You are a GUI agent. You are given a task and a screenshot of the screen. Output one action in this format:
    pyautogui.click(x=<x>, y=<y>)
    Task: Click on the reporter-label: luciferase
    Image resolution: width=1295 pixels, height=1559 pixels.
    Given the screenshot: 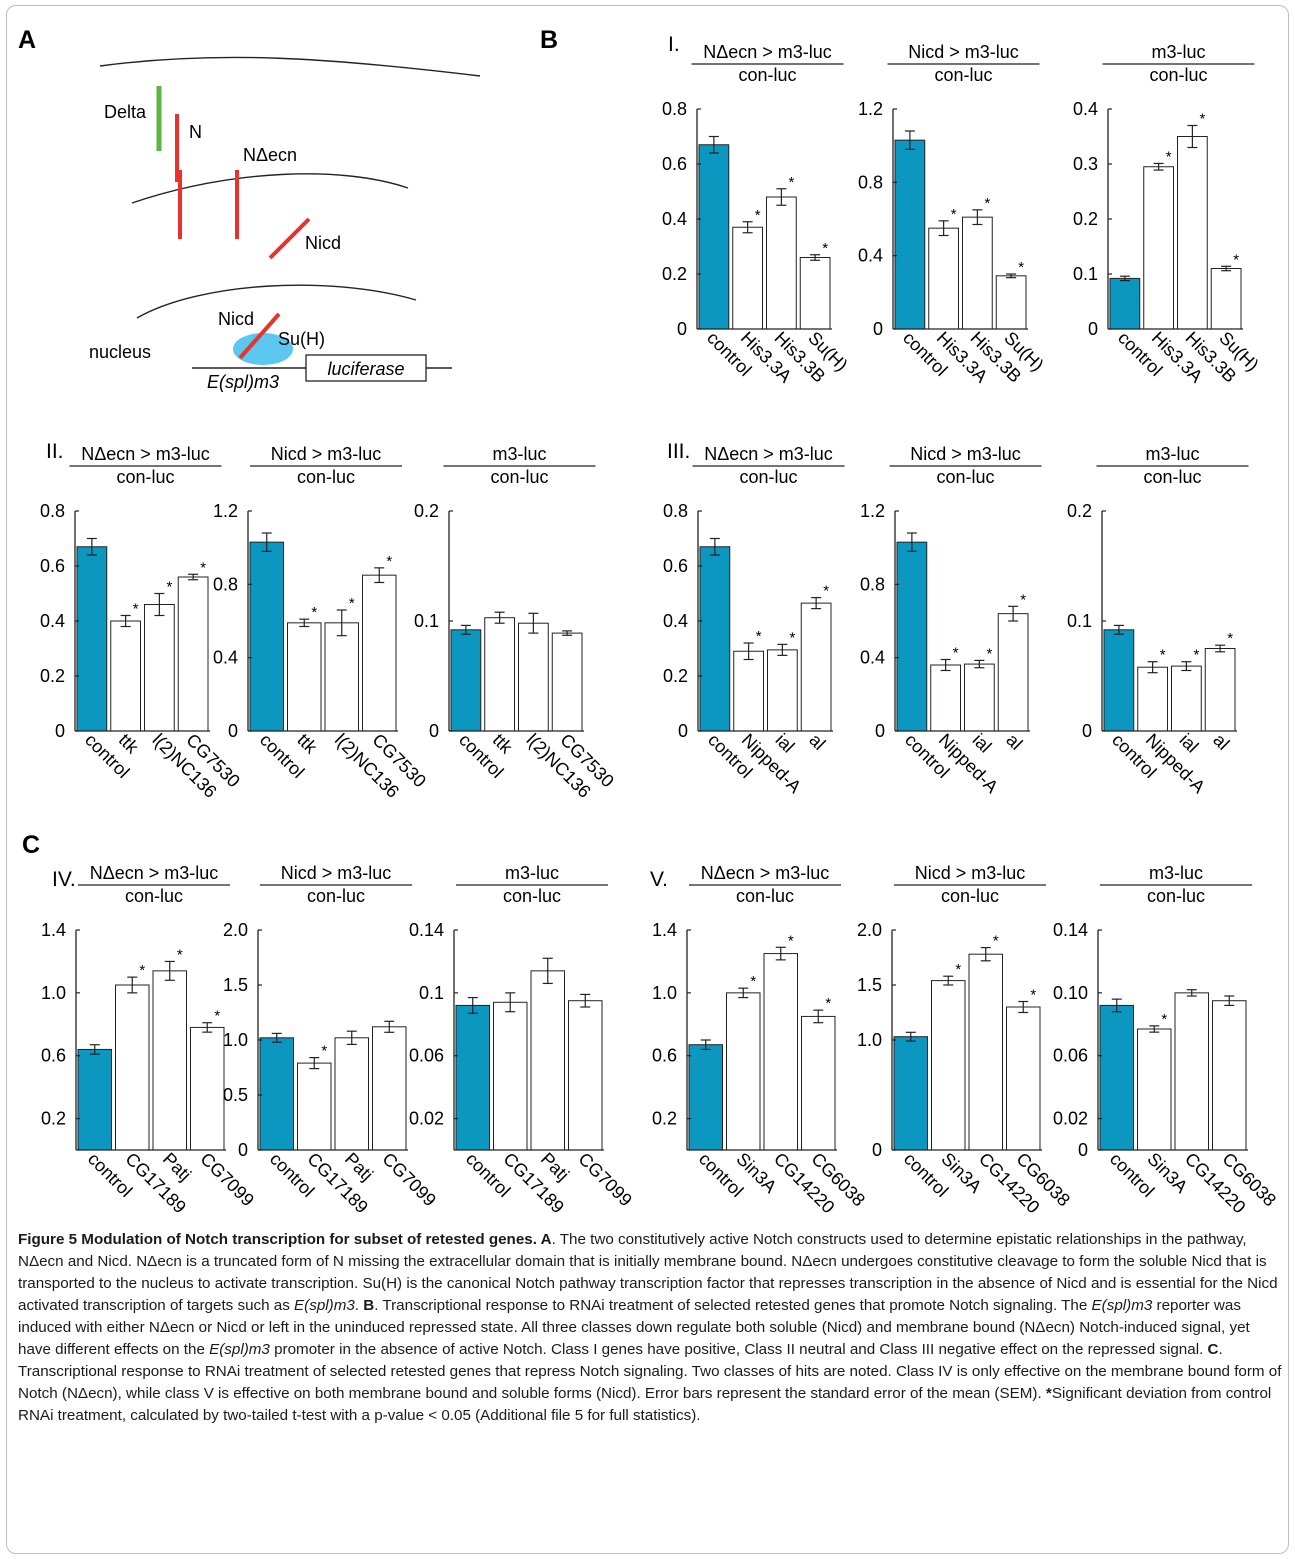 What is the action you would take?
    pyautogui.click(x=365, y=369)
    